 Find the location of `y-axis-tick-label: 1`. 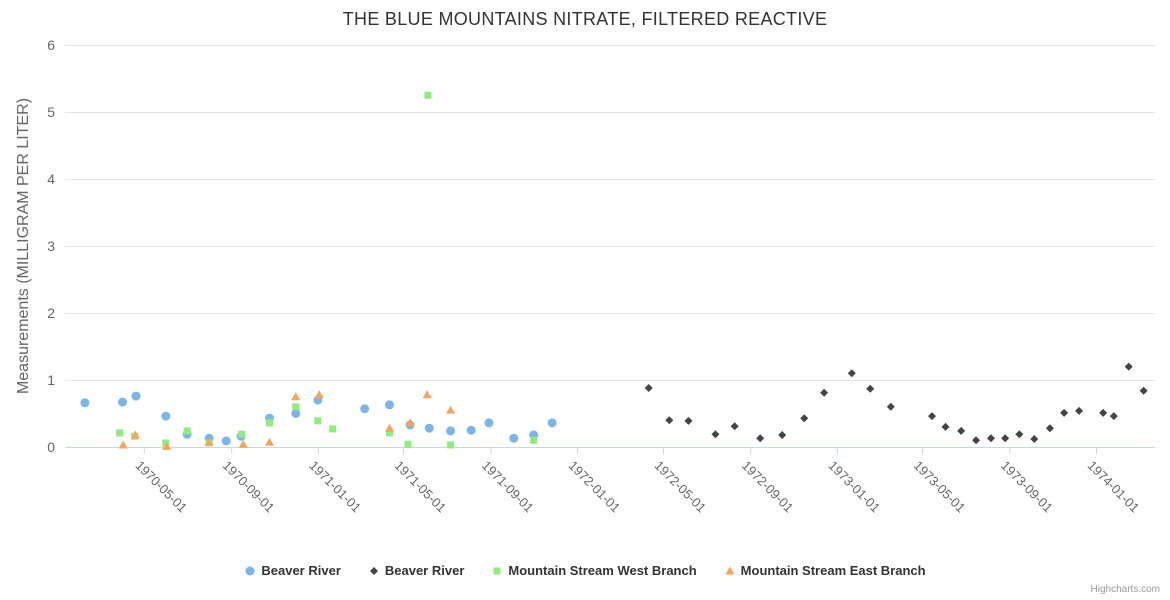

y-axis-tick-label: 1 is located at coordinates (51, 380).